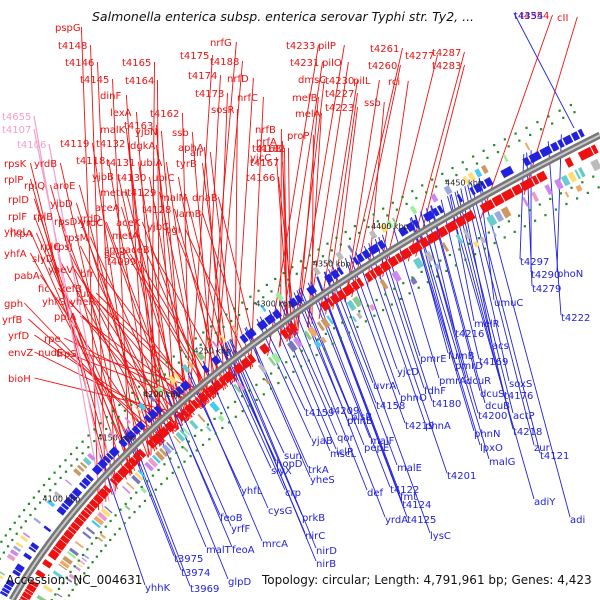 The height and width of the screenshot is (600, 600). What do you see at coordinates (87, 274) in the screenshot?
I see `gene-label-bfr: bfr` at bounding box center [87, 274].